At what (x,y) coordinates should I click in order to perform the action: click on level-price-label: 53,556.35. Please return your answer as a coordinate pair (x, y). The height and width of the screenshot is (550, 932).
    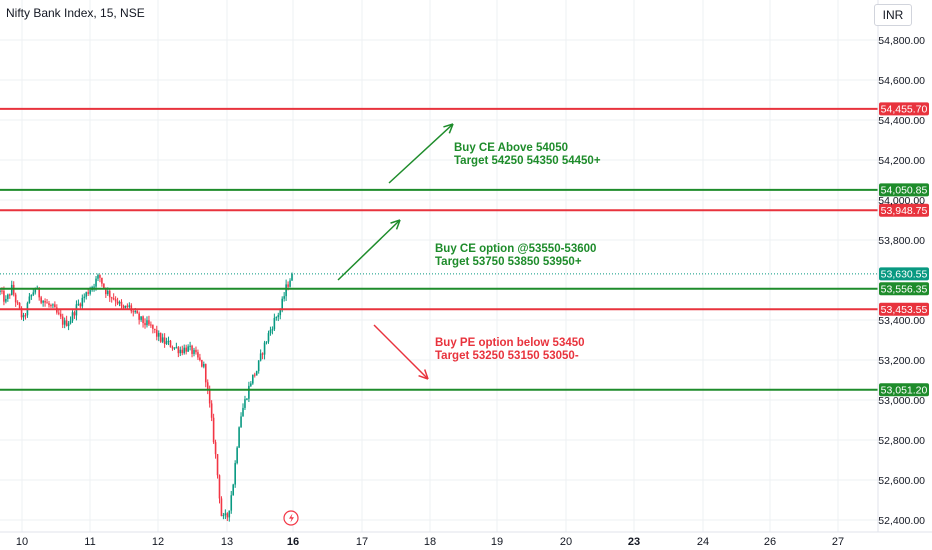
    Looking at the image, I should click on (904, 290).